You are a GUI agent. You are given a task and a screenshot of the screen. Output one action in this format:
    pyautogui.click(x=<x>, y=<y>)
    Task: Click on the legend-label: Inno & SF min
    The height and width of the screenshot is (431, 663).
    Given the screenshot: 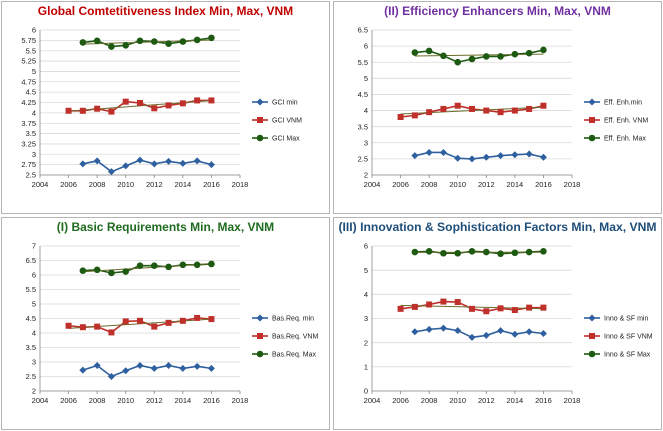 What is the action you would take?
    pyautogui.click(x=626, y=319)
    